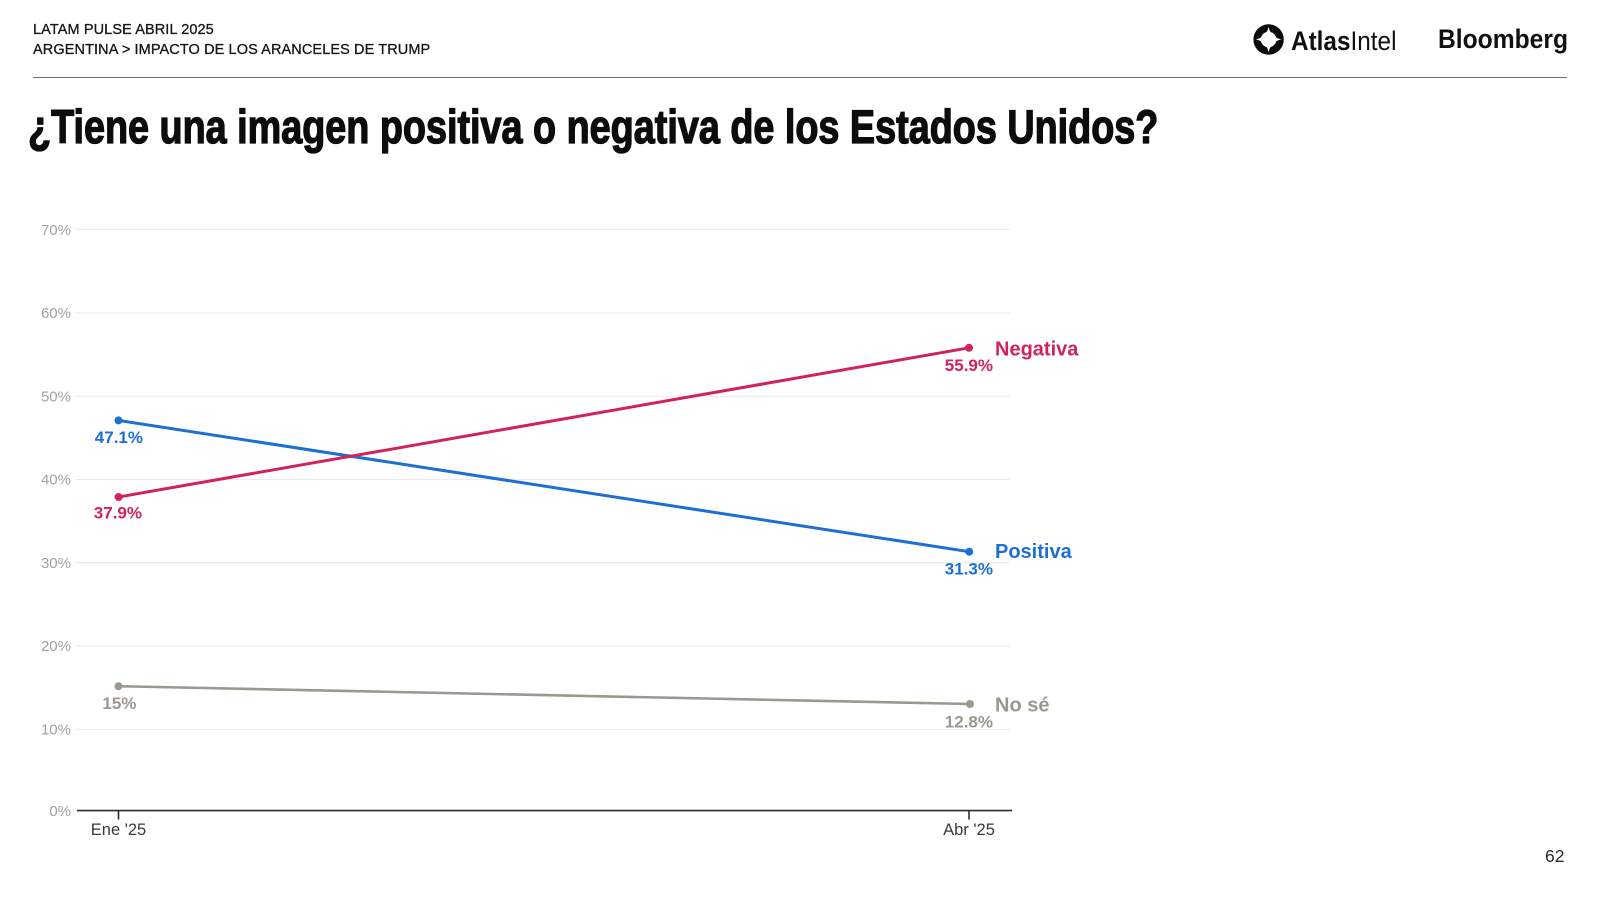 The height and width of the screenshot is (900, 1600). Describe the element at coordinates (1344, 41) in the screenshot. I see `svg-text: AtlasIntel` at that location.